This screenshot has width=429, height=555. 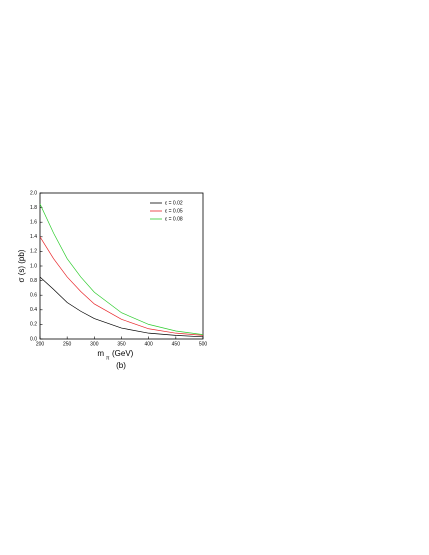 I want to click on y-tick-label: 1.2, so click(x=33, y=252).